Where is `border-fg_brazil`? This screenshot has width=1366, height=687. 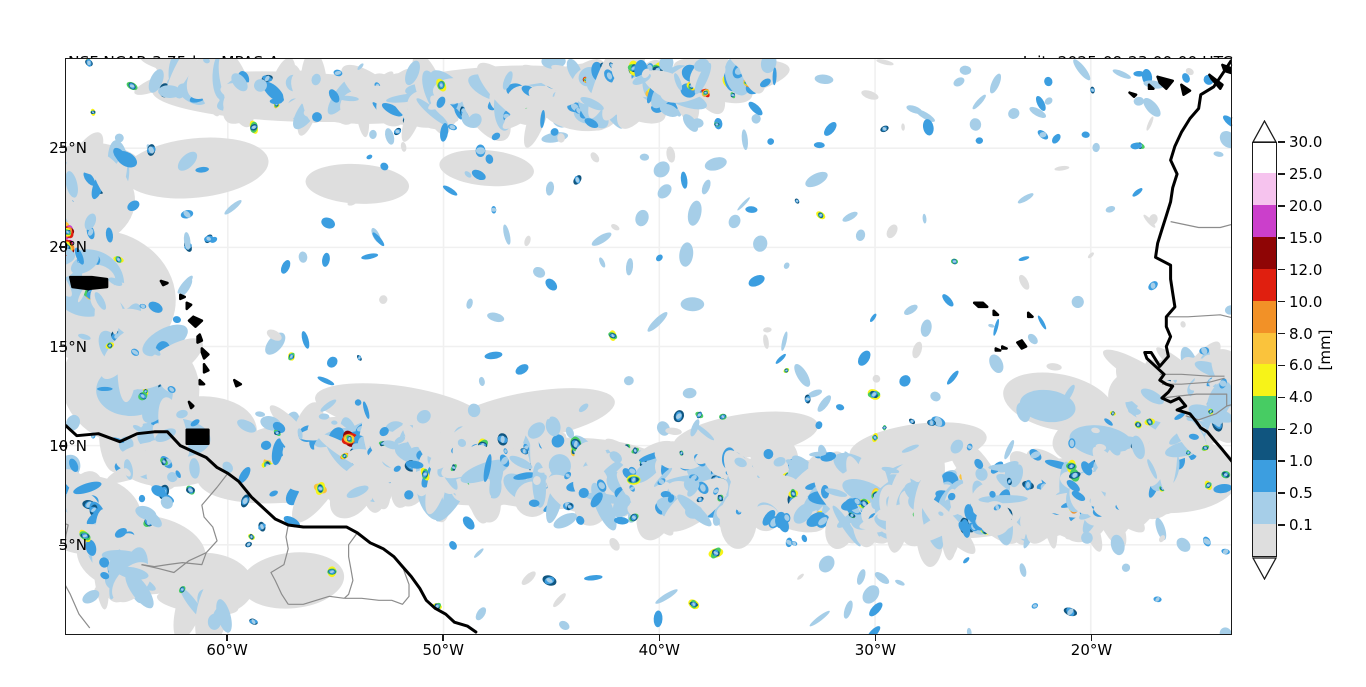 border-fg_brazil is located at coordinates (377, 585).